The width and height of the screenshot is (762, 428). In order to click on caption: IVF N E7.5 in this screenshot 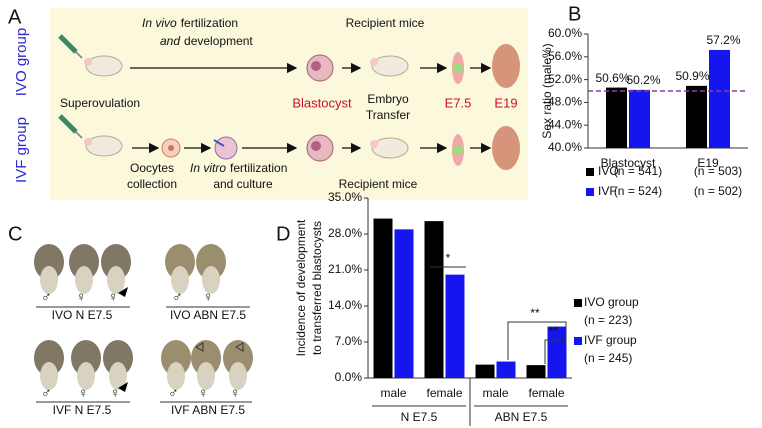, I will do `click(82, 410)`.